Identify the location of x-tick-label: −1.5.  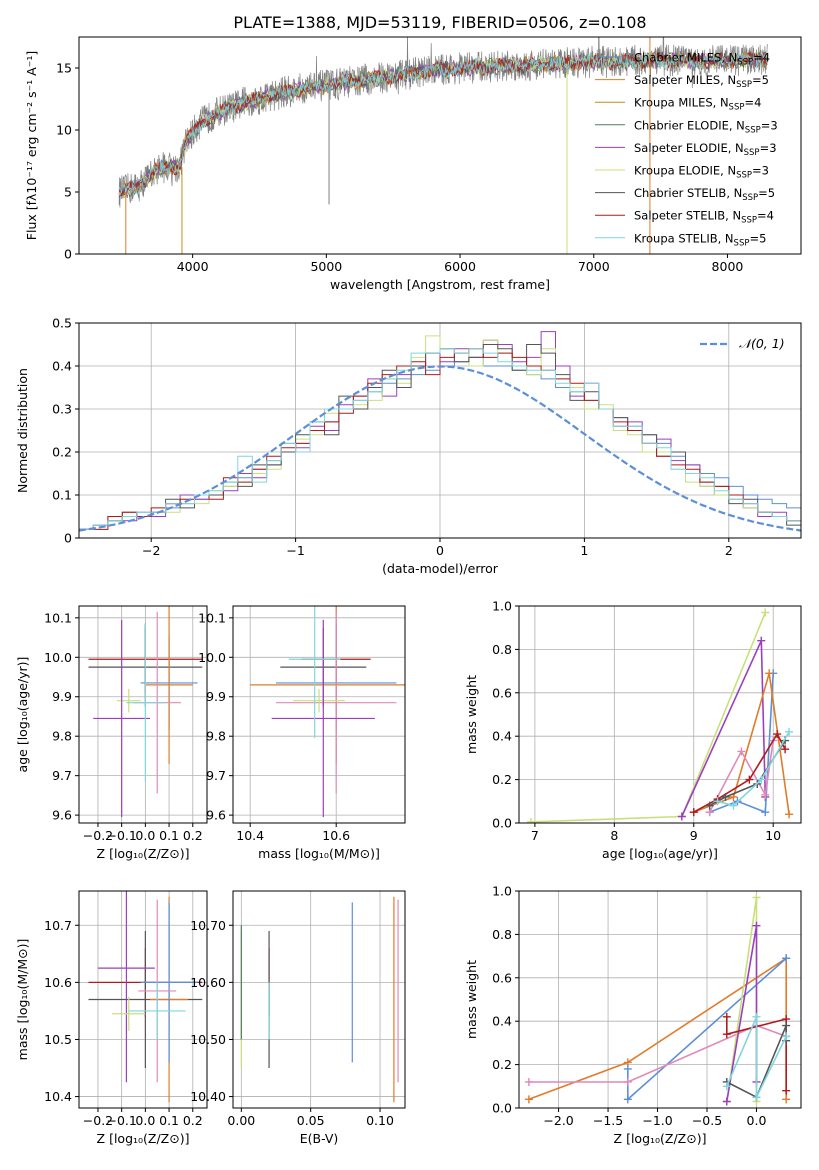
(608, 1120).